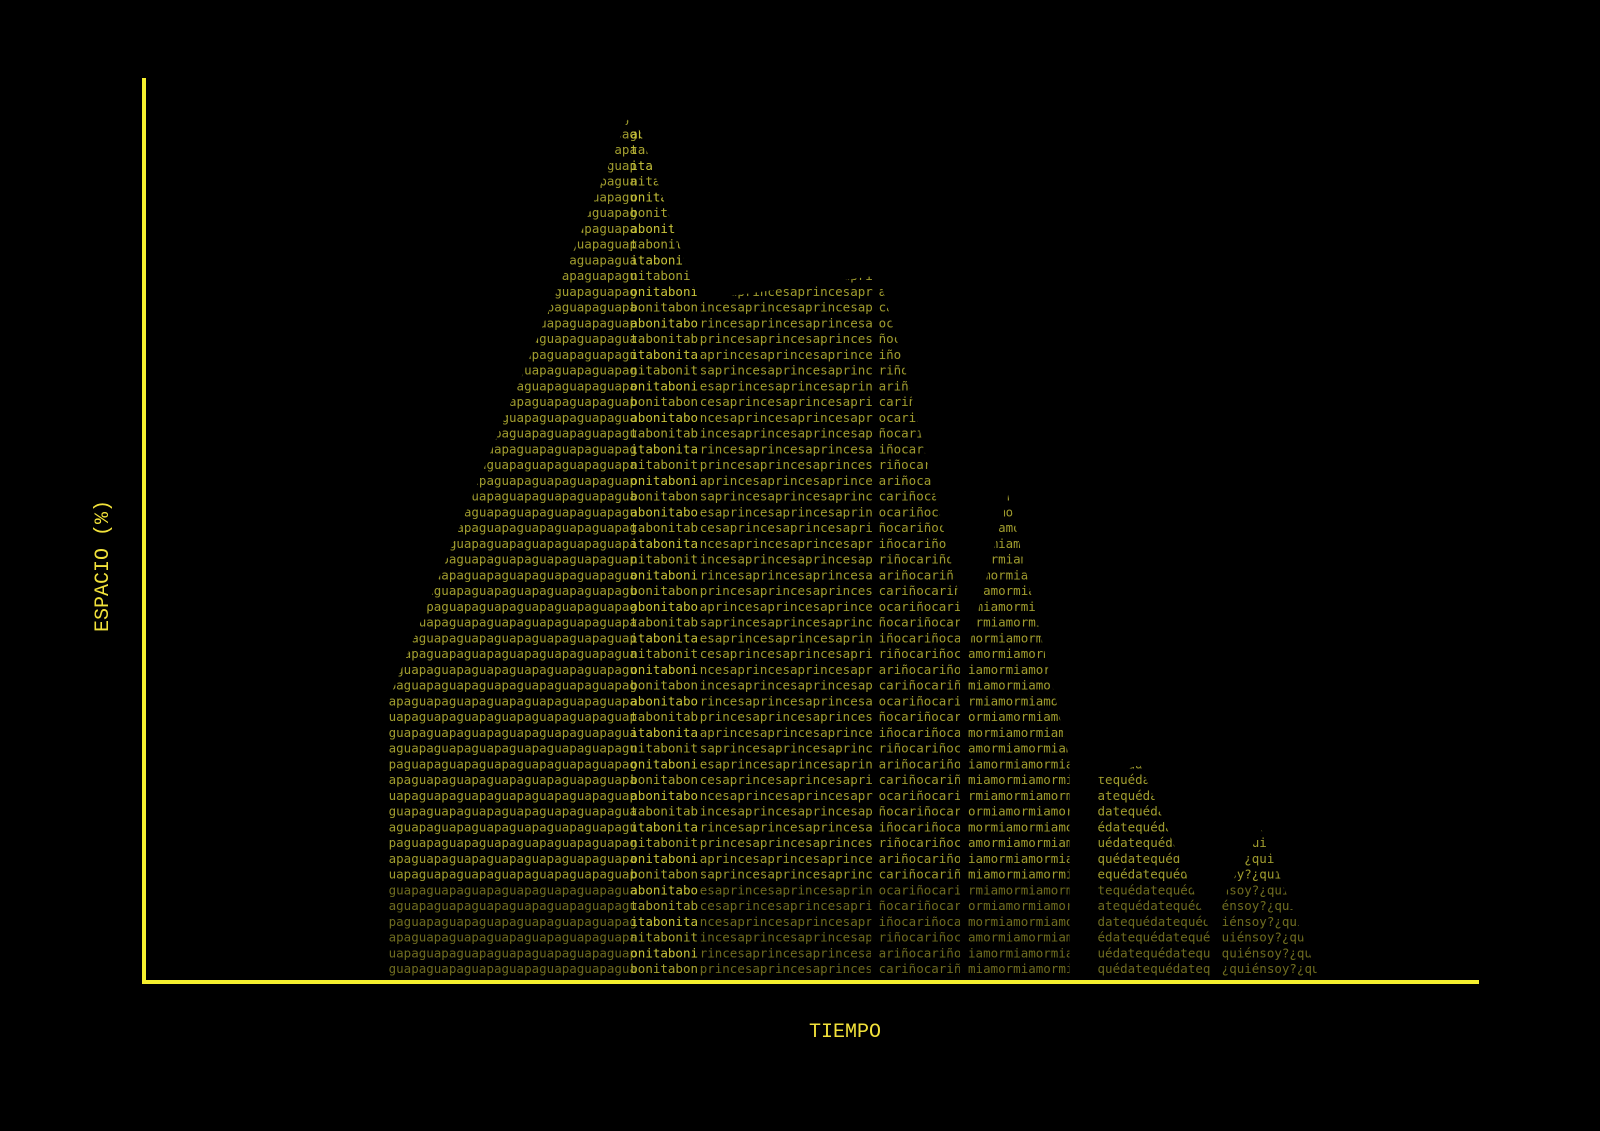 Image resolution: width=1600 pixels, height=1131 pixels. Describe the element at coordinates (845, 1032) in the screenshot. I see `x-axis-label: TIEMPO` at that location.